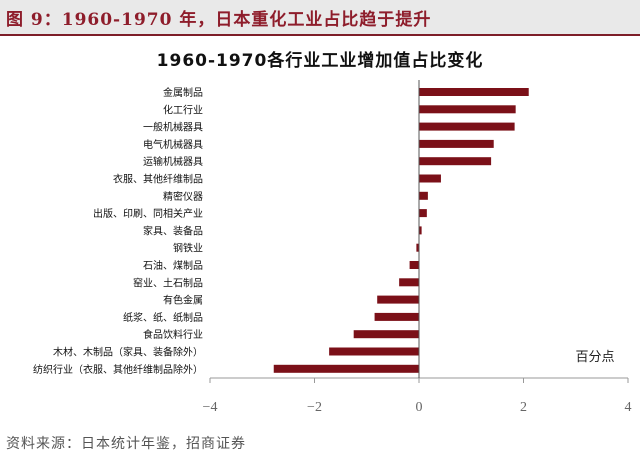 The width and height of the screenshot is (640, 457). Describe the element at coordinates (118, 369) in the screenshot. I see `category-label: 纺织行业（衣服、其他纤维制品除外）` at that location.